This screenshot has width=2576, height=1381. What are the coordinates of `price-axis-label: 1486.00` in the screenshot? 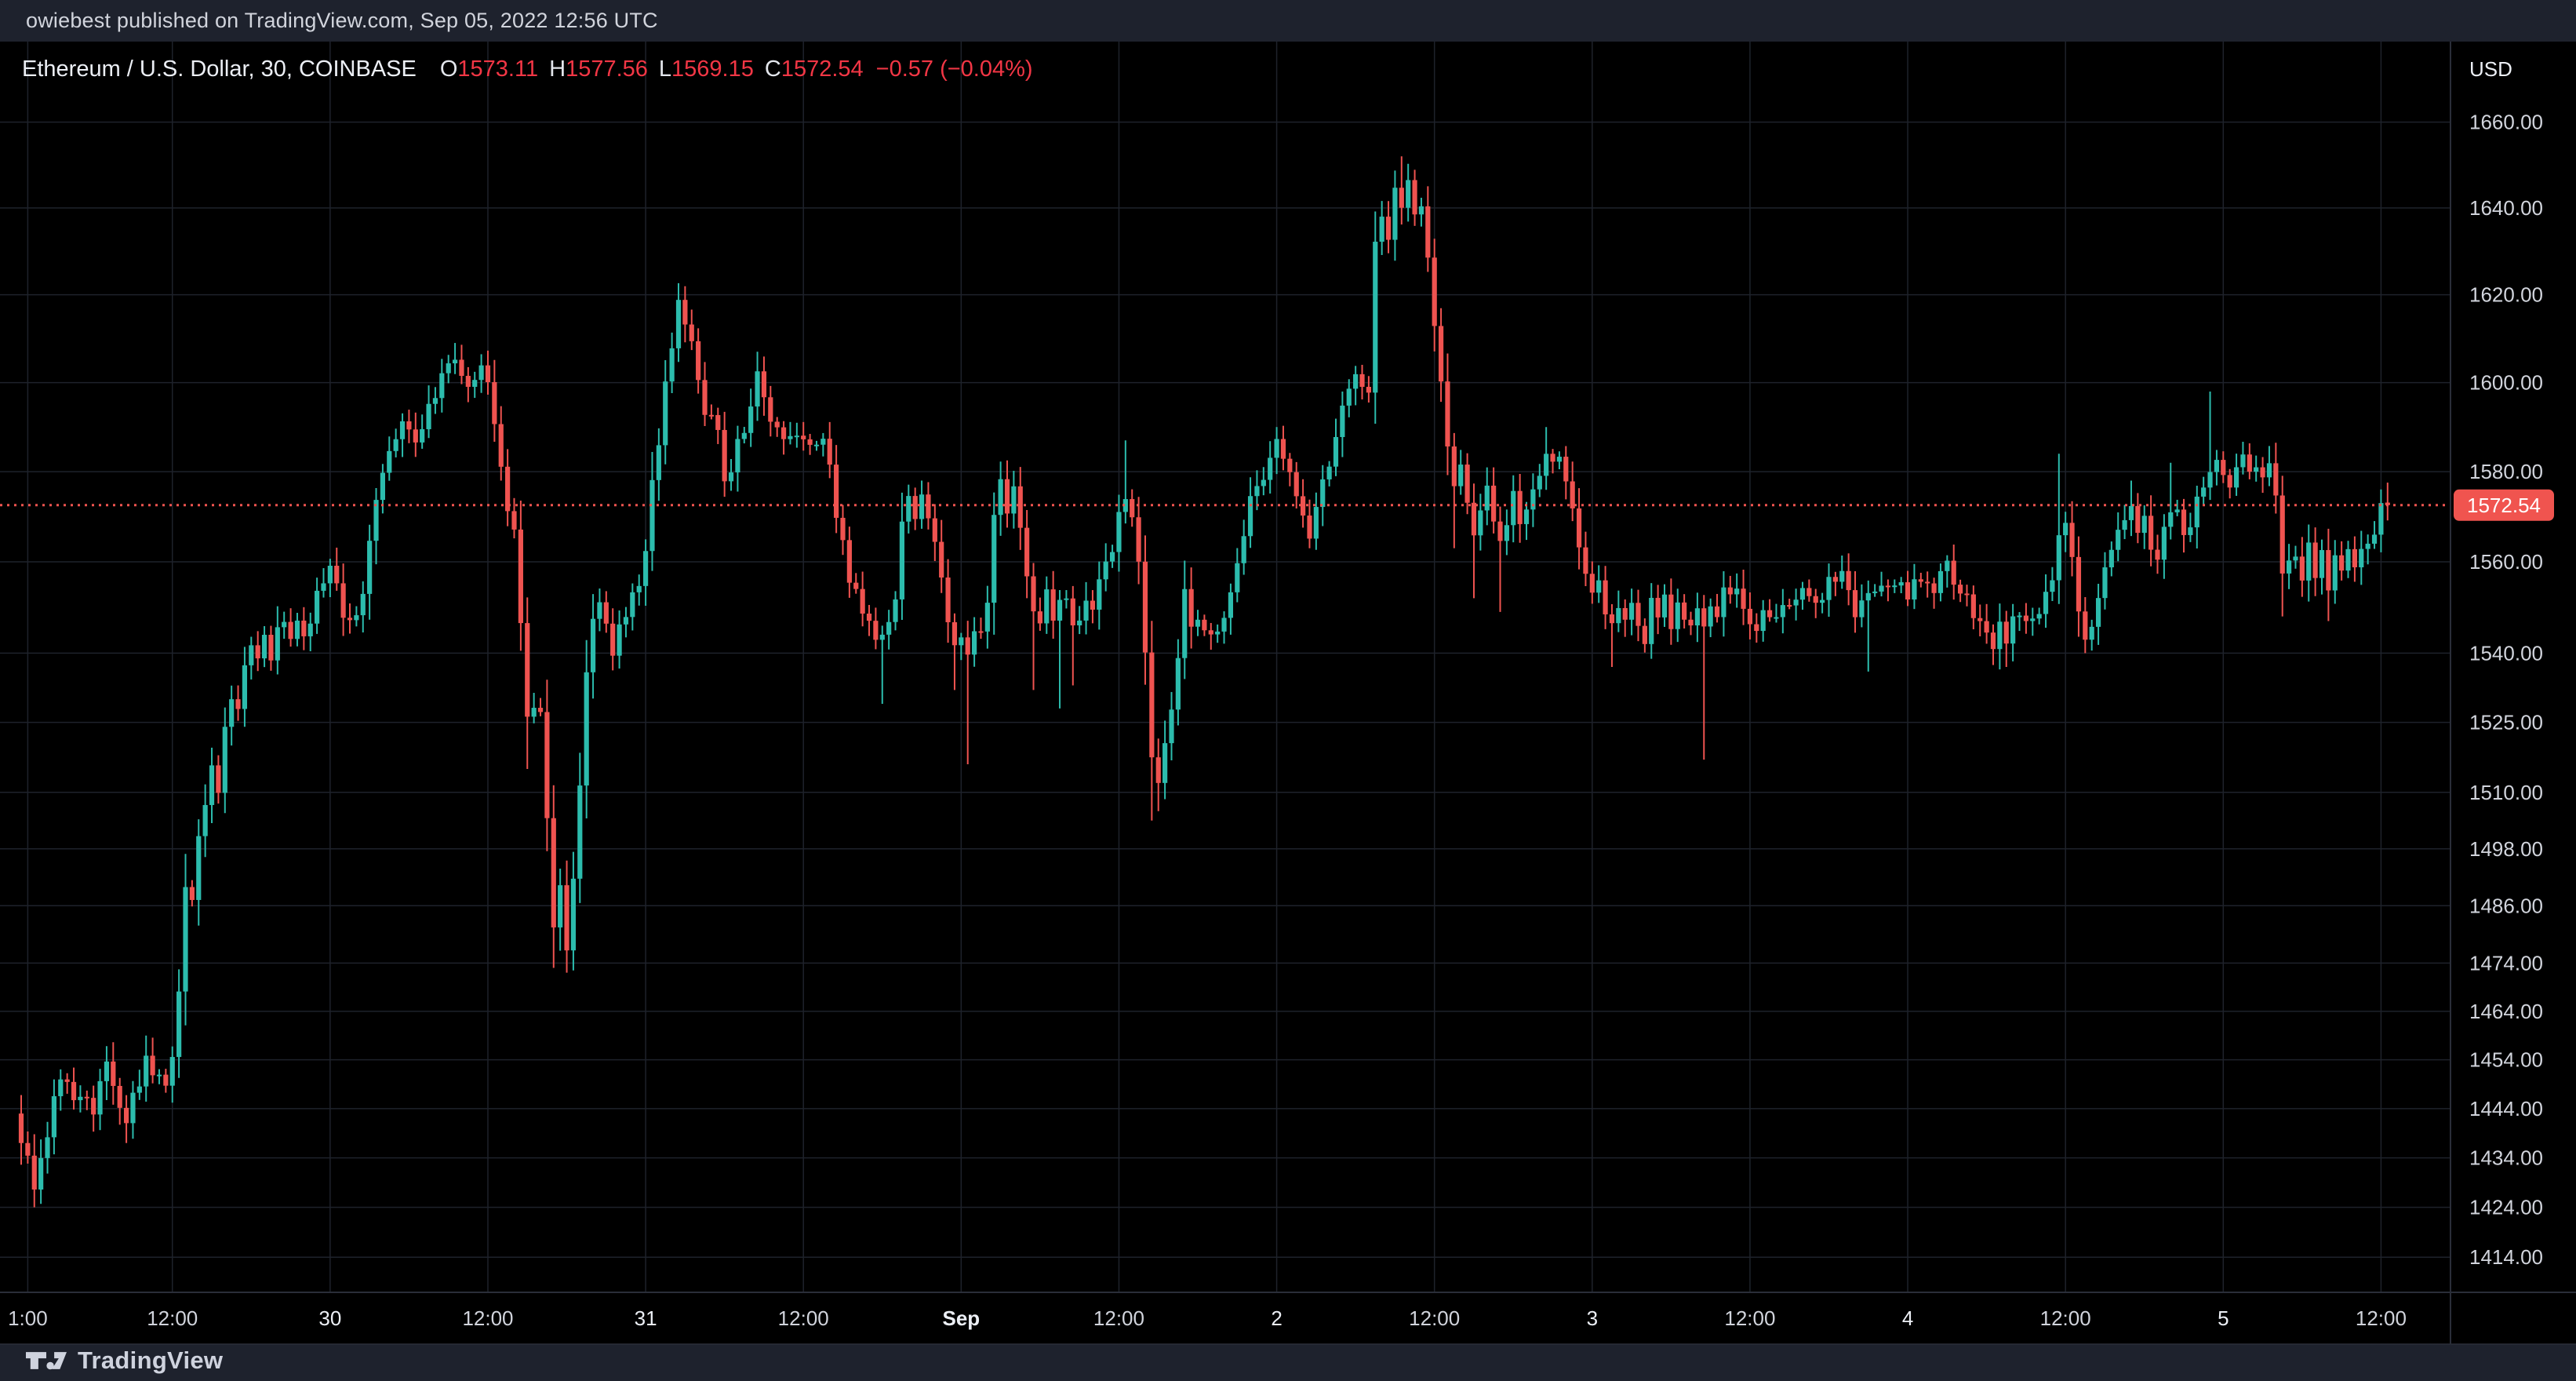 It's located at (2506, 905).